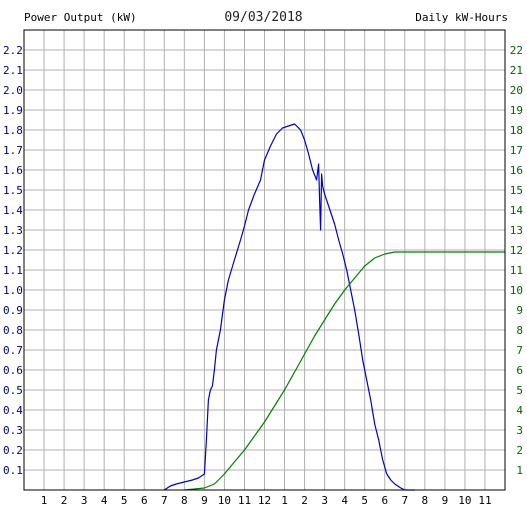  I want to click on left-y-tick-label: 1.7, so click(13, 150).